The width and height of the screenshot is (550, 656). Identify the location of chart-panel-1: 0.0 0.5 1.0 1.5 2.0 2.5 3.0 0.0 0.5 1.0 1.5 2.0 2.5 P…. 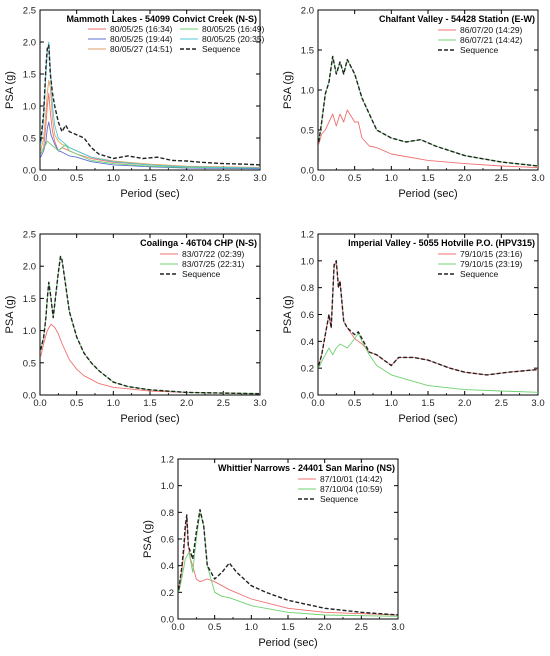
(135, 103).